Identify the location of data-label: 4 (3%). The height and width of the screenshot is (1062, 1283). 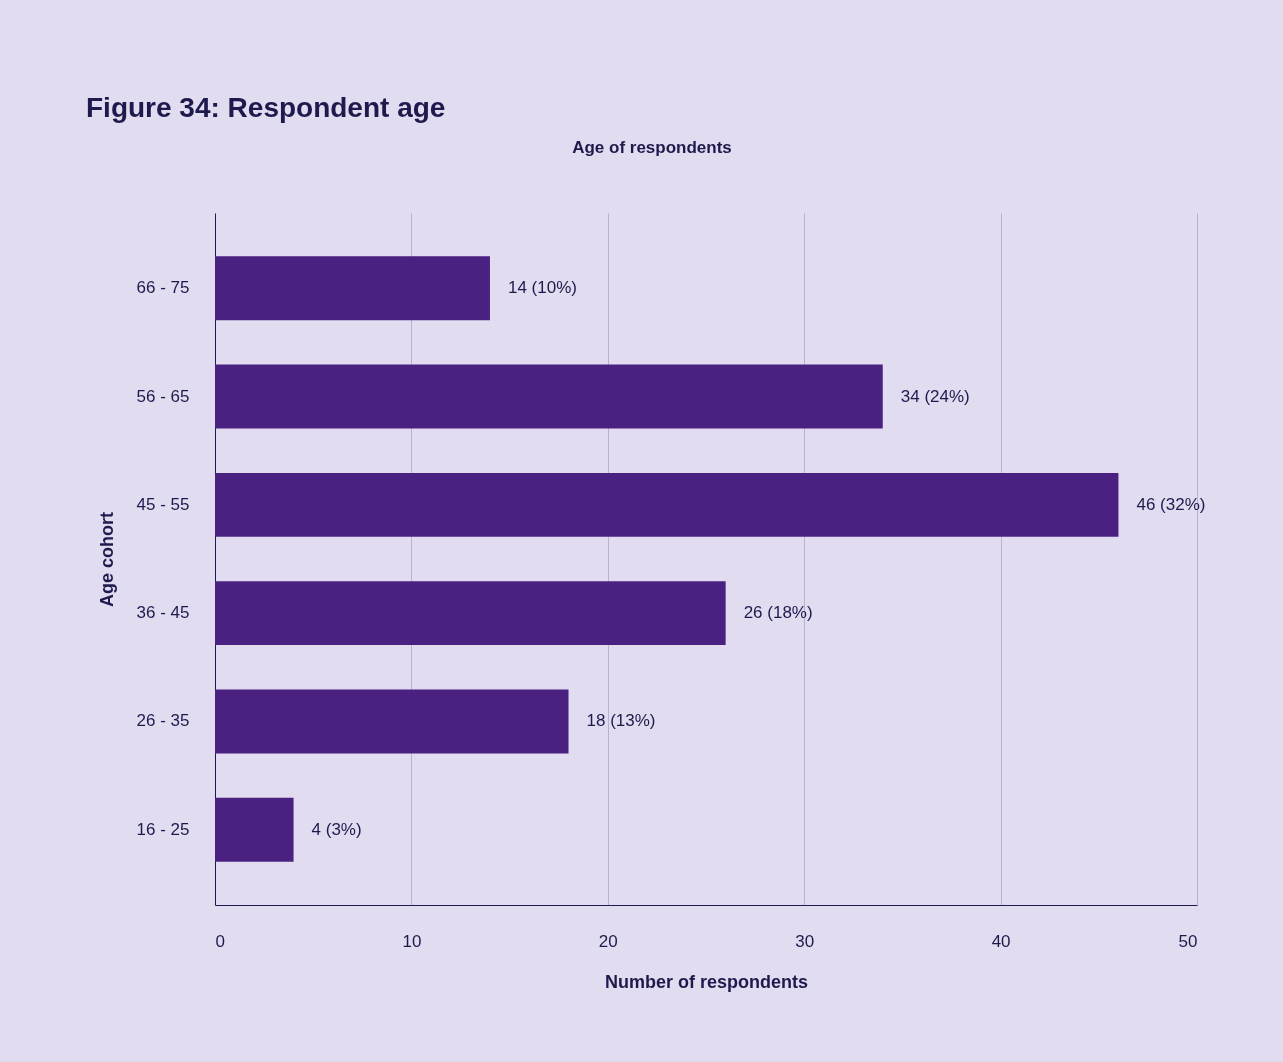
(336, 829).